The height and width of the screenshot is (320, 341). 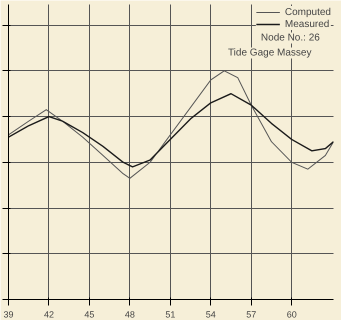 I want to click on legend-label: Computed, so click(x=307, y=12).